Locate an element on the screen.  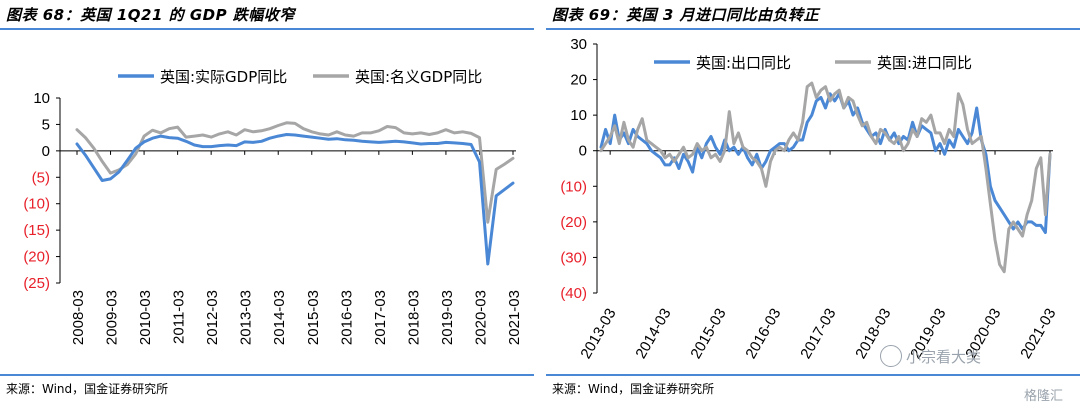
y-tick-label: (15) is located at coordinates (36, 230).